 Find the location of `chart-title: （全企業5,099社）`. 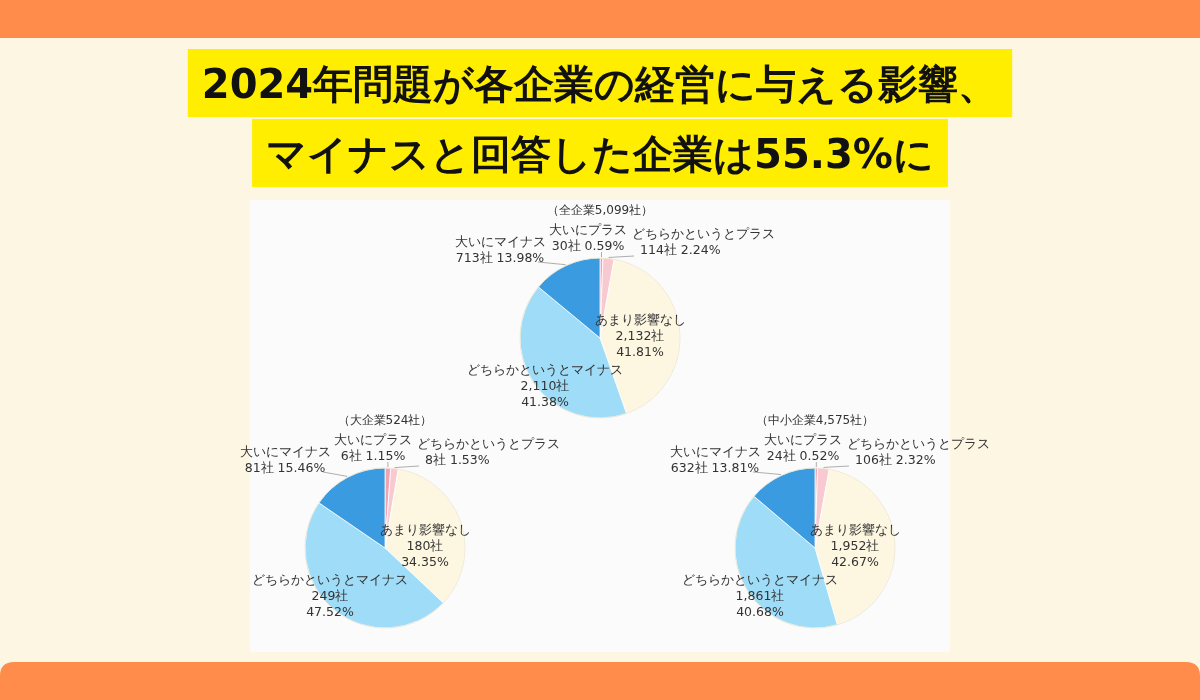

chart-title: （全企業5,099社） is located at coordinates (600, 210).